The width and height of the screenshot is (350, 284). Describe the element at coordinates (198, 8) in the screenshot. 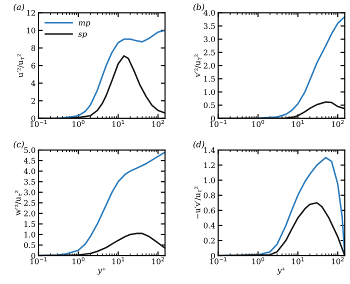

I see `chart-title: (b)` at that location.